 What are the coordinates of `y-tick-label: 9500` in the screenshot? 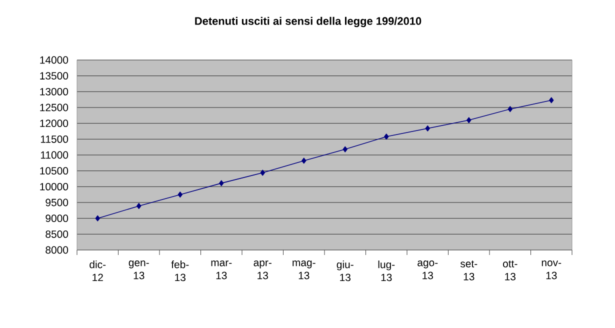 It's located at (57, 202).